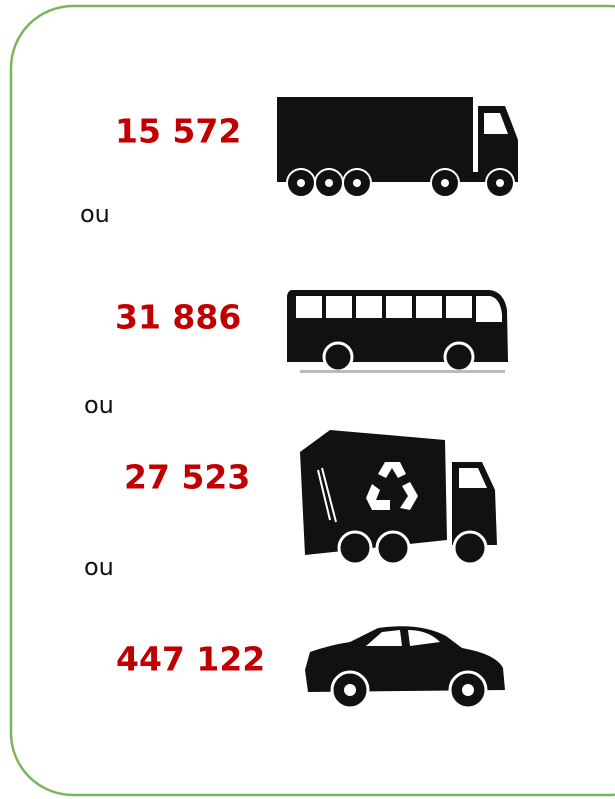 This screenshot has height=799, width=615. Describe the element at coordinates (178, 317) in the screenshot. I see `value: 31 886` at that location.